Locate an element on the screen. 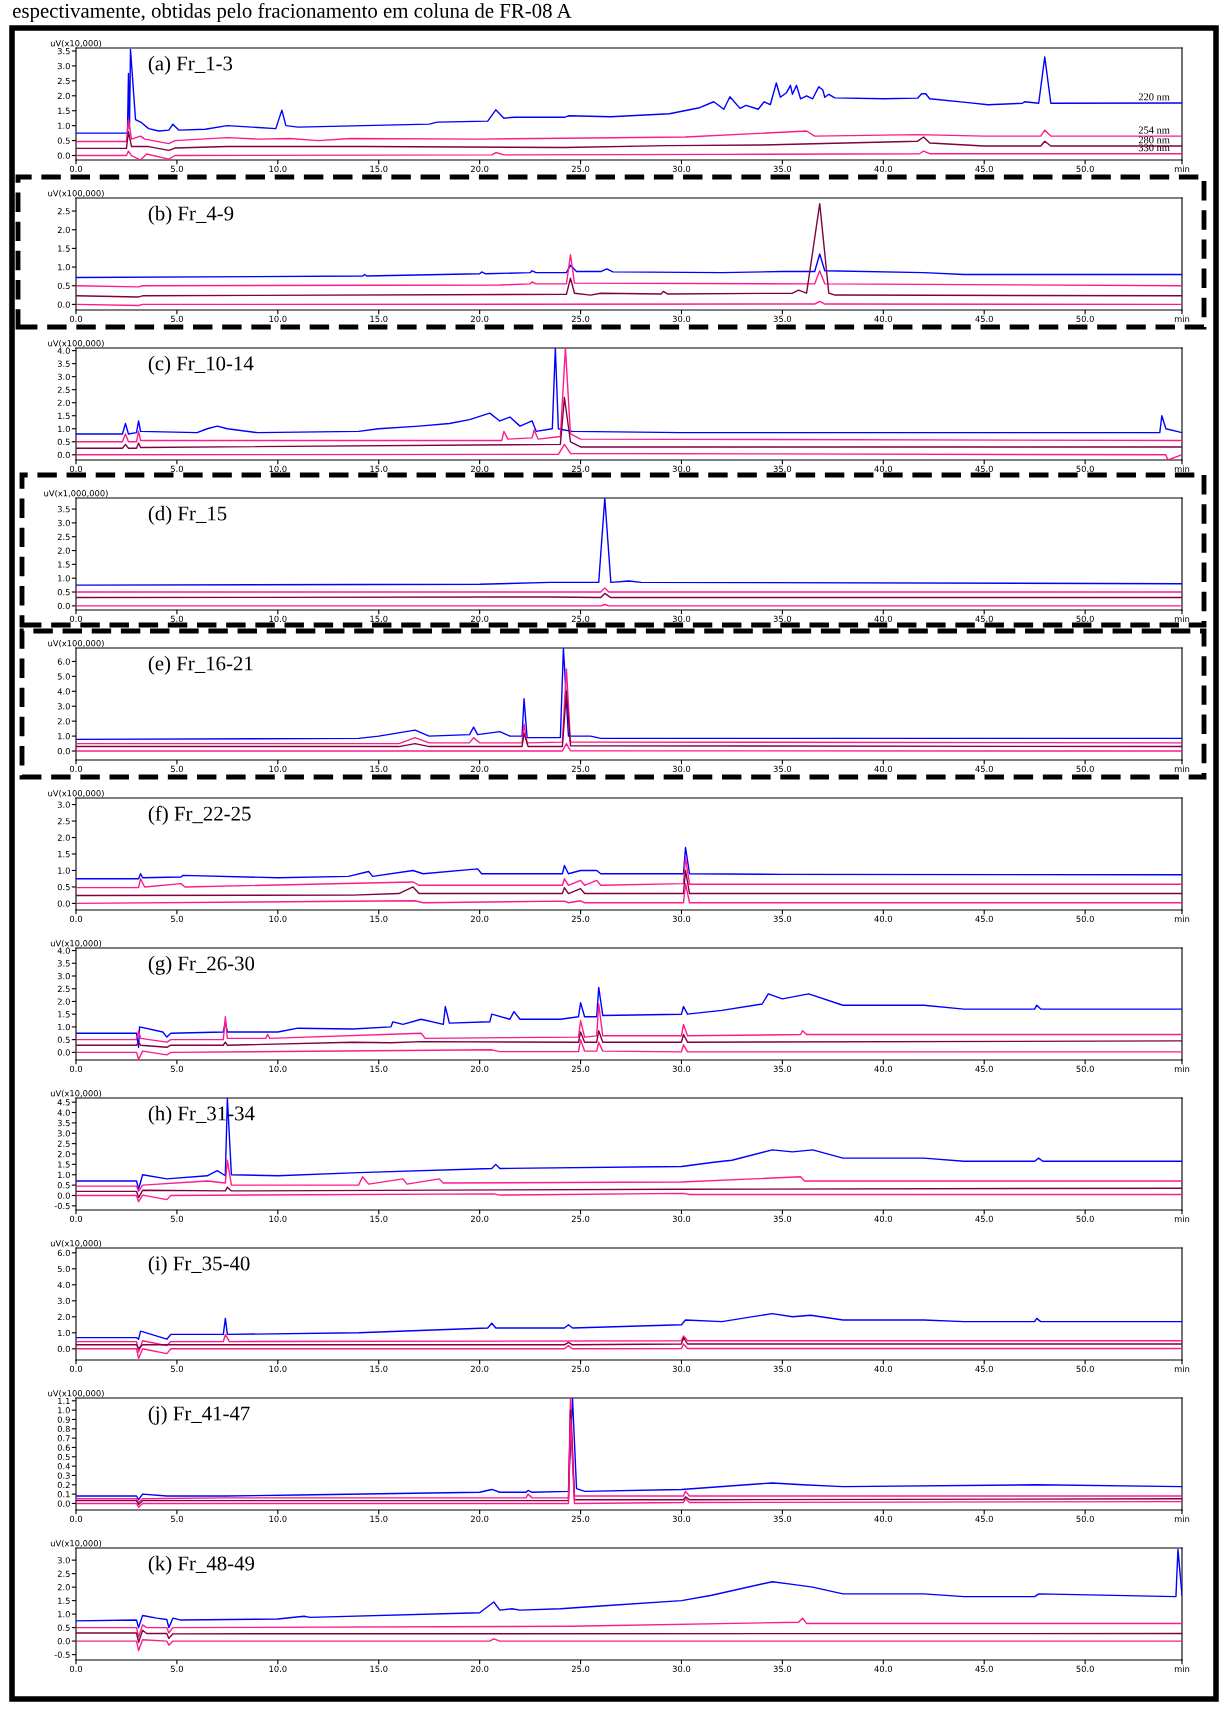  y-tick-label: 0.4 is located at coordinates (63, 1466).